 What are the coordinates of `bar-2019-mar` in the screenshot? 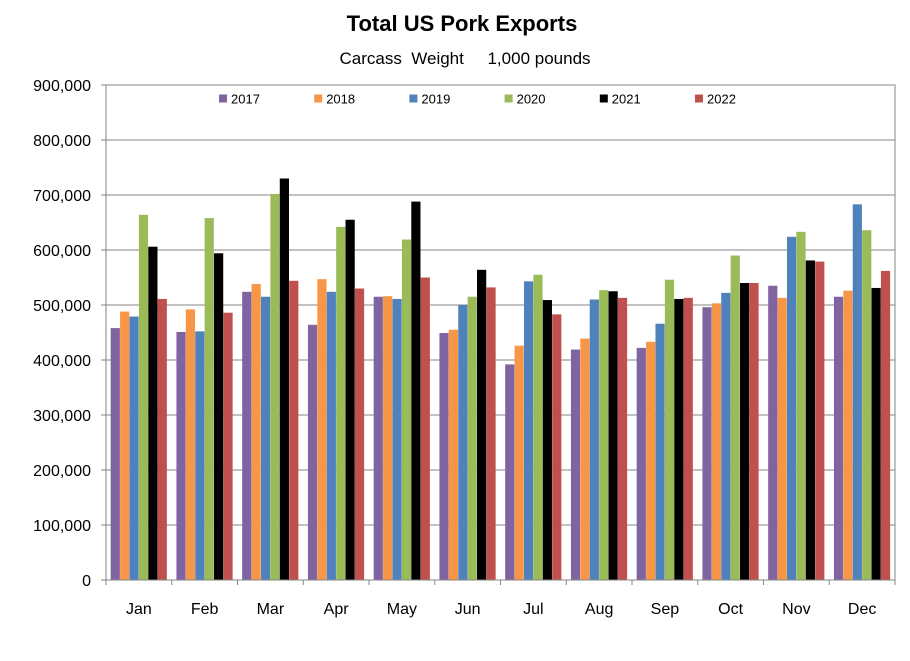 It's located at (265, 438).